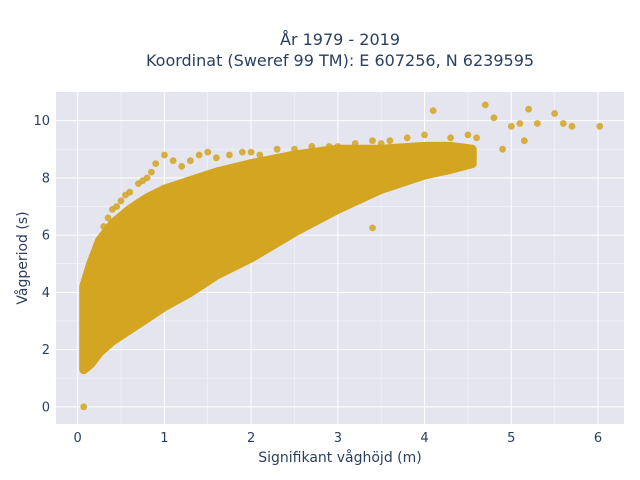 This screenshot has width=640, height=480. I want to click on x-tick-label: 1, so click(164, 438).